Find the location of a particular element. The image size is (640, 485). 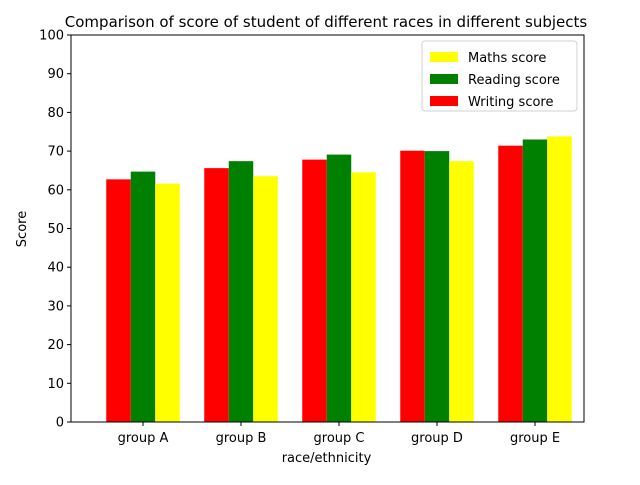

legend-box is located at coordinates (499, 76).